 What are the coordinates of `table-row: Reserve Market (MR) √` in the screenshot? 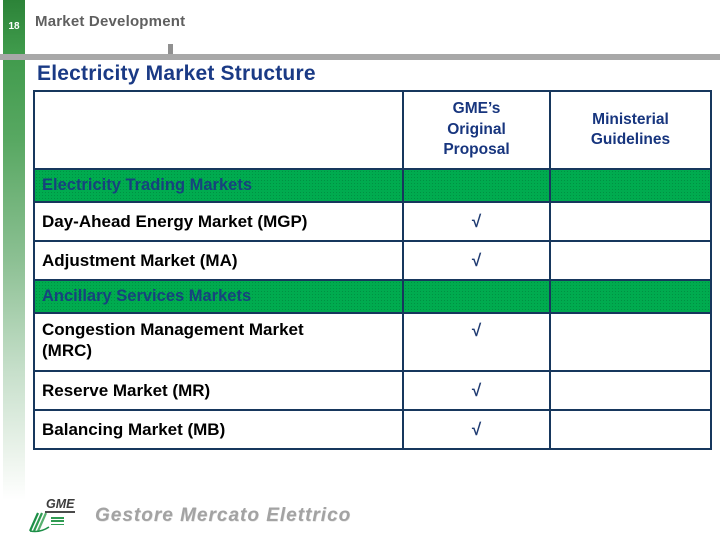 It's located at (372, 390).